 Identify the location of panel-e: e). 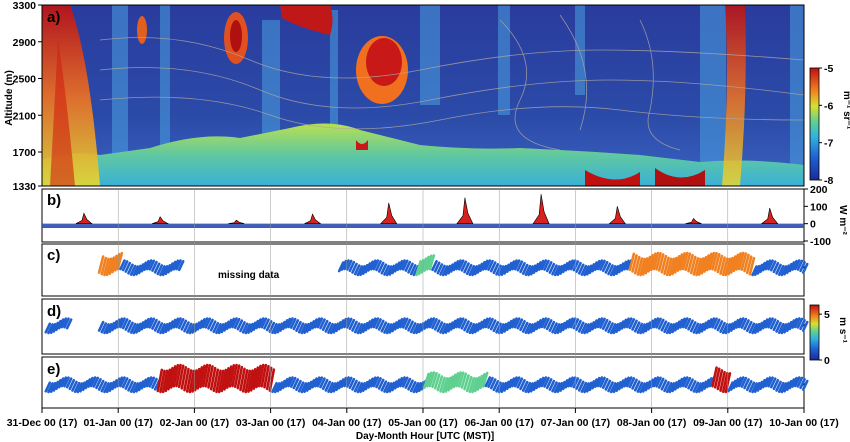
(425, 382).